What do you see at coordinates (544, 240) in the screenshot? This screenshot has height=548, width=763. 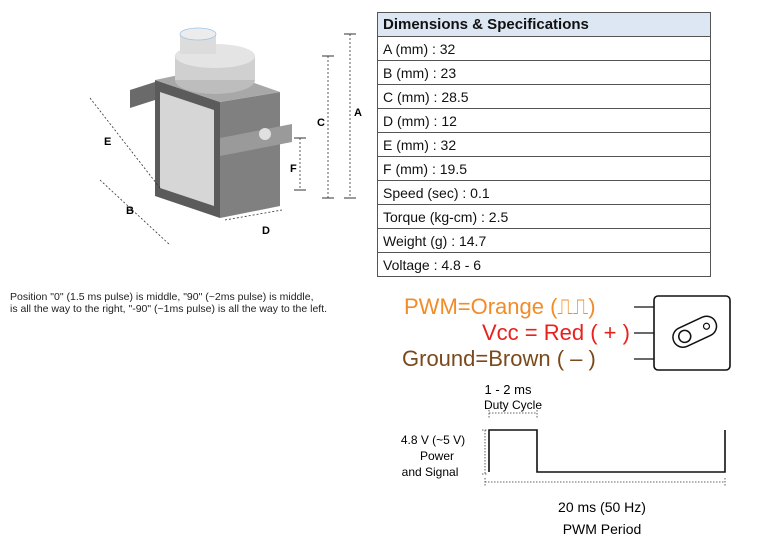 I see `spec-row: Weight (g) : 14.7` at bounding box center [544, 240].